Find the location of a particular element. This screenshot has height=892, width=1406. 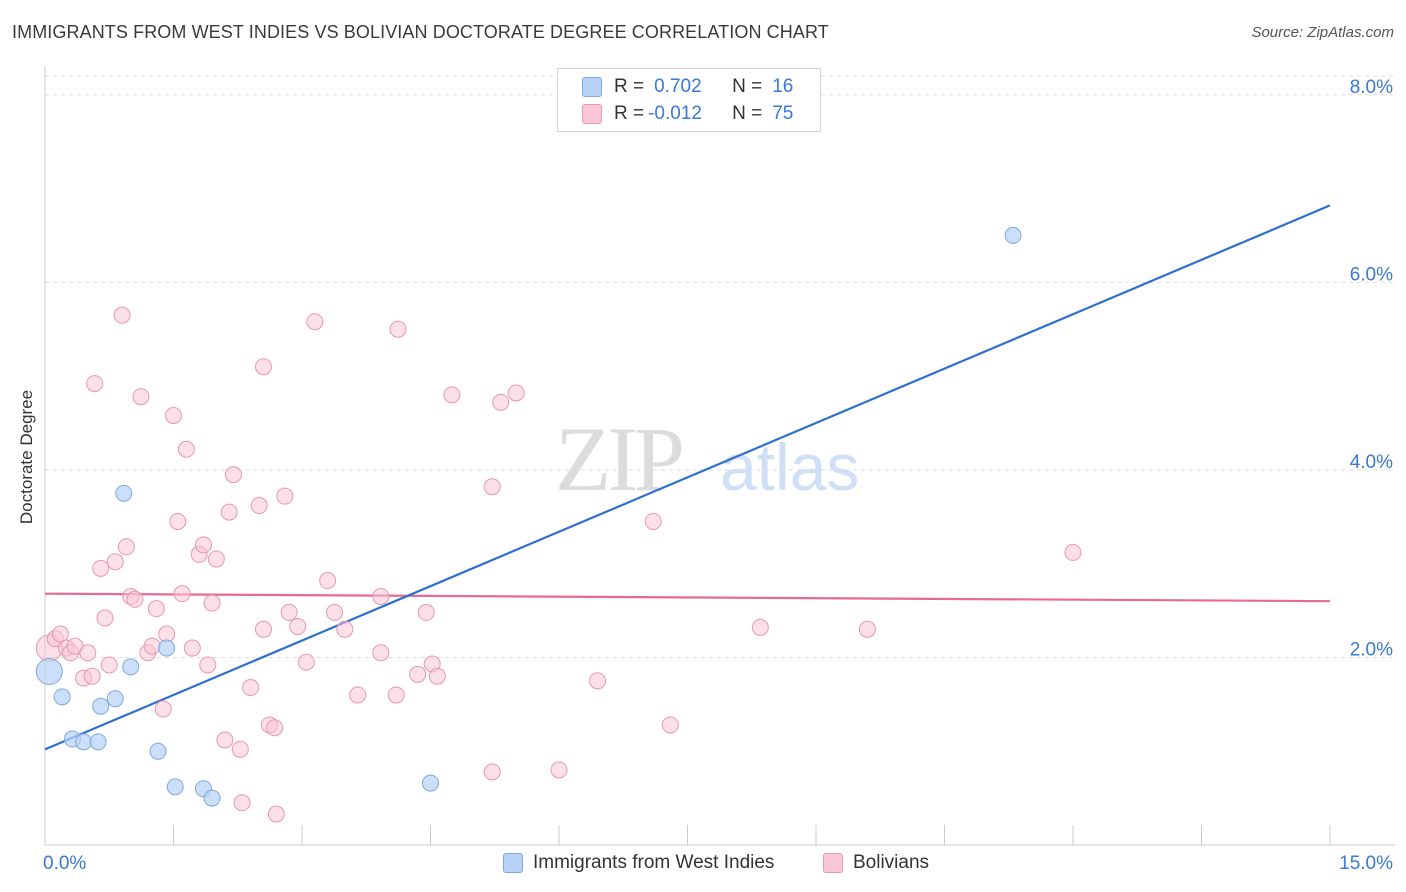

correlation-legend: R = 0.702 N = 16 R = -0.012 N = 75 is located at coordinates (689, 100).